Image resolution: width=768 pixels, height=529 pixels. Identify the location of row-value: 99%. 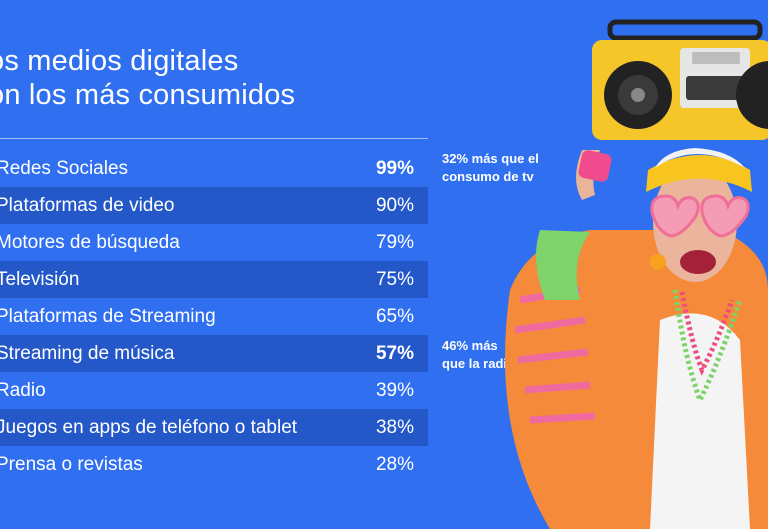
(394, 168).